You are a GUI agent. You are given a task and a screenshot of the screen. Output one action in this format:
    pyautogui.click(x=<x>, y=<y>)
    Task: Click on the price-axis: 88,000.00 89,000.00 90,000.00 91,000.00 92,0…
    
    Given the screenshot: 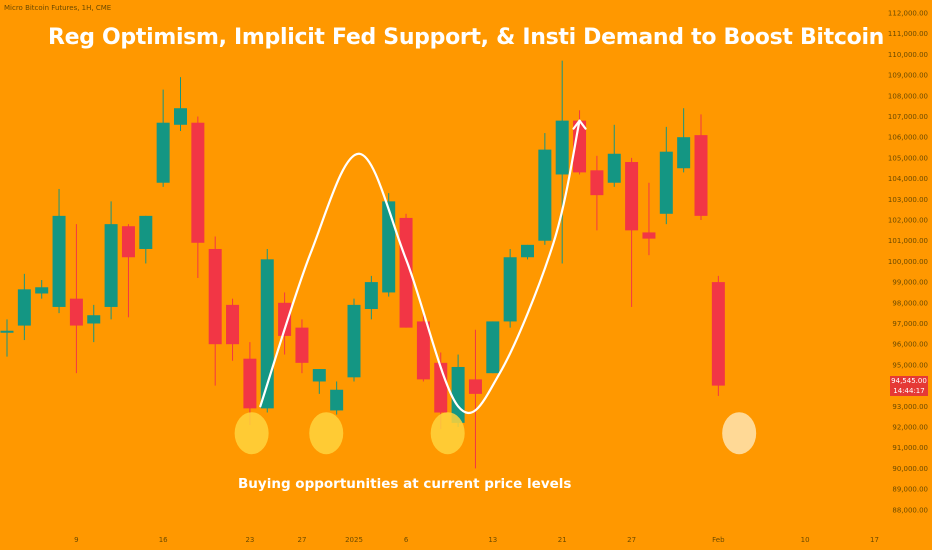 What is the action you would take?
    pyautogui.click(x=908, y=262)
    